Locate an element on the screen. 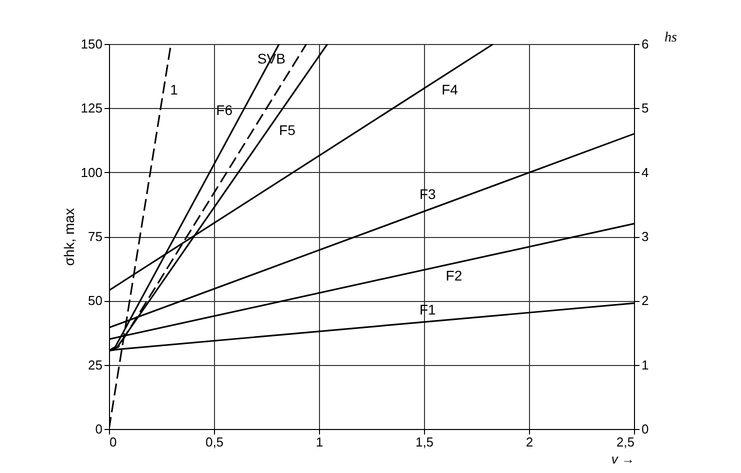 This screenshot has width=741, height=473. y-tick-label: 125 is located at coordinates (91, 108).